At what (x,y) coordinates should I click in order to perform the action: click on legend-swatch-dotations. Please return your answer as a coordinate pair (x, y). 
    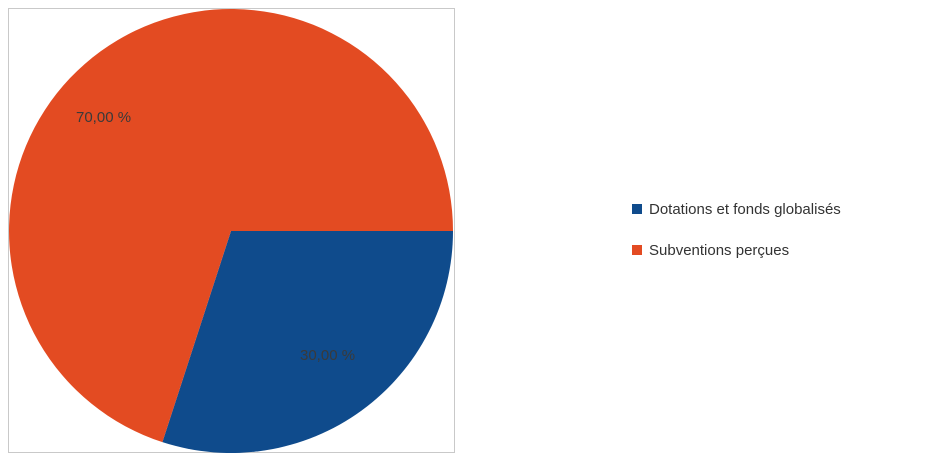
    Looking at the image, I should click on (637, 209).